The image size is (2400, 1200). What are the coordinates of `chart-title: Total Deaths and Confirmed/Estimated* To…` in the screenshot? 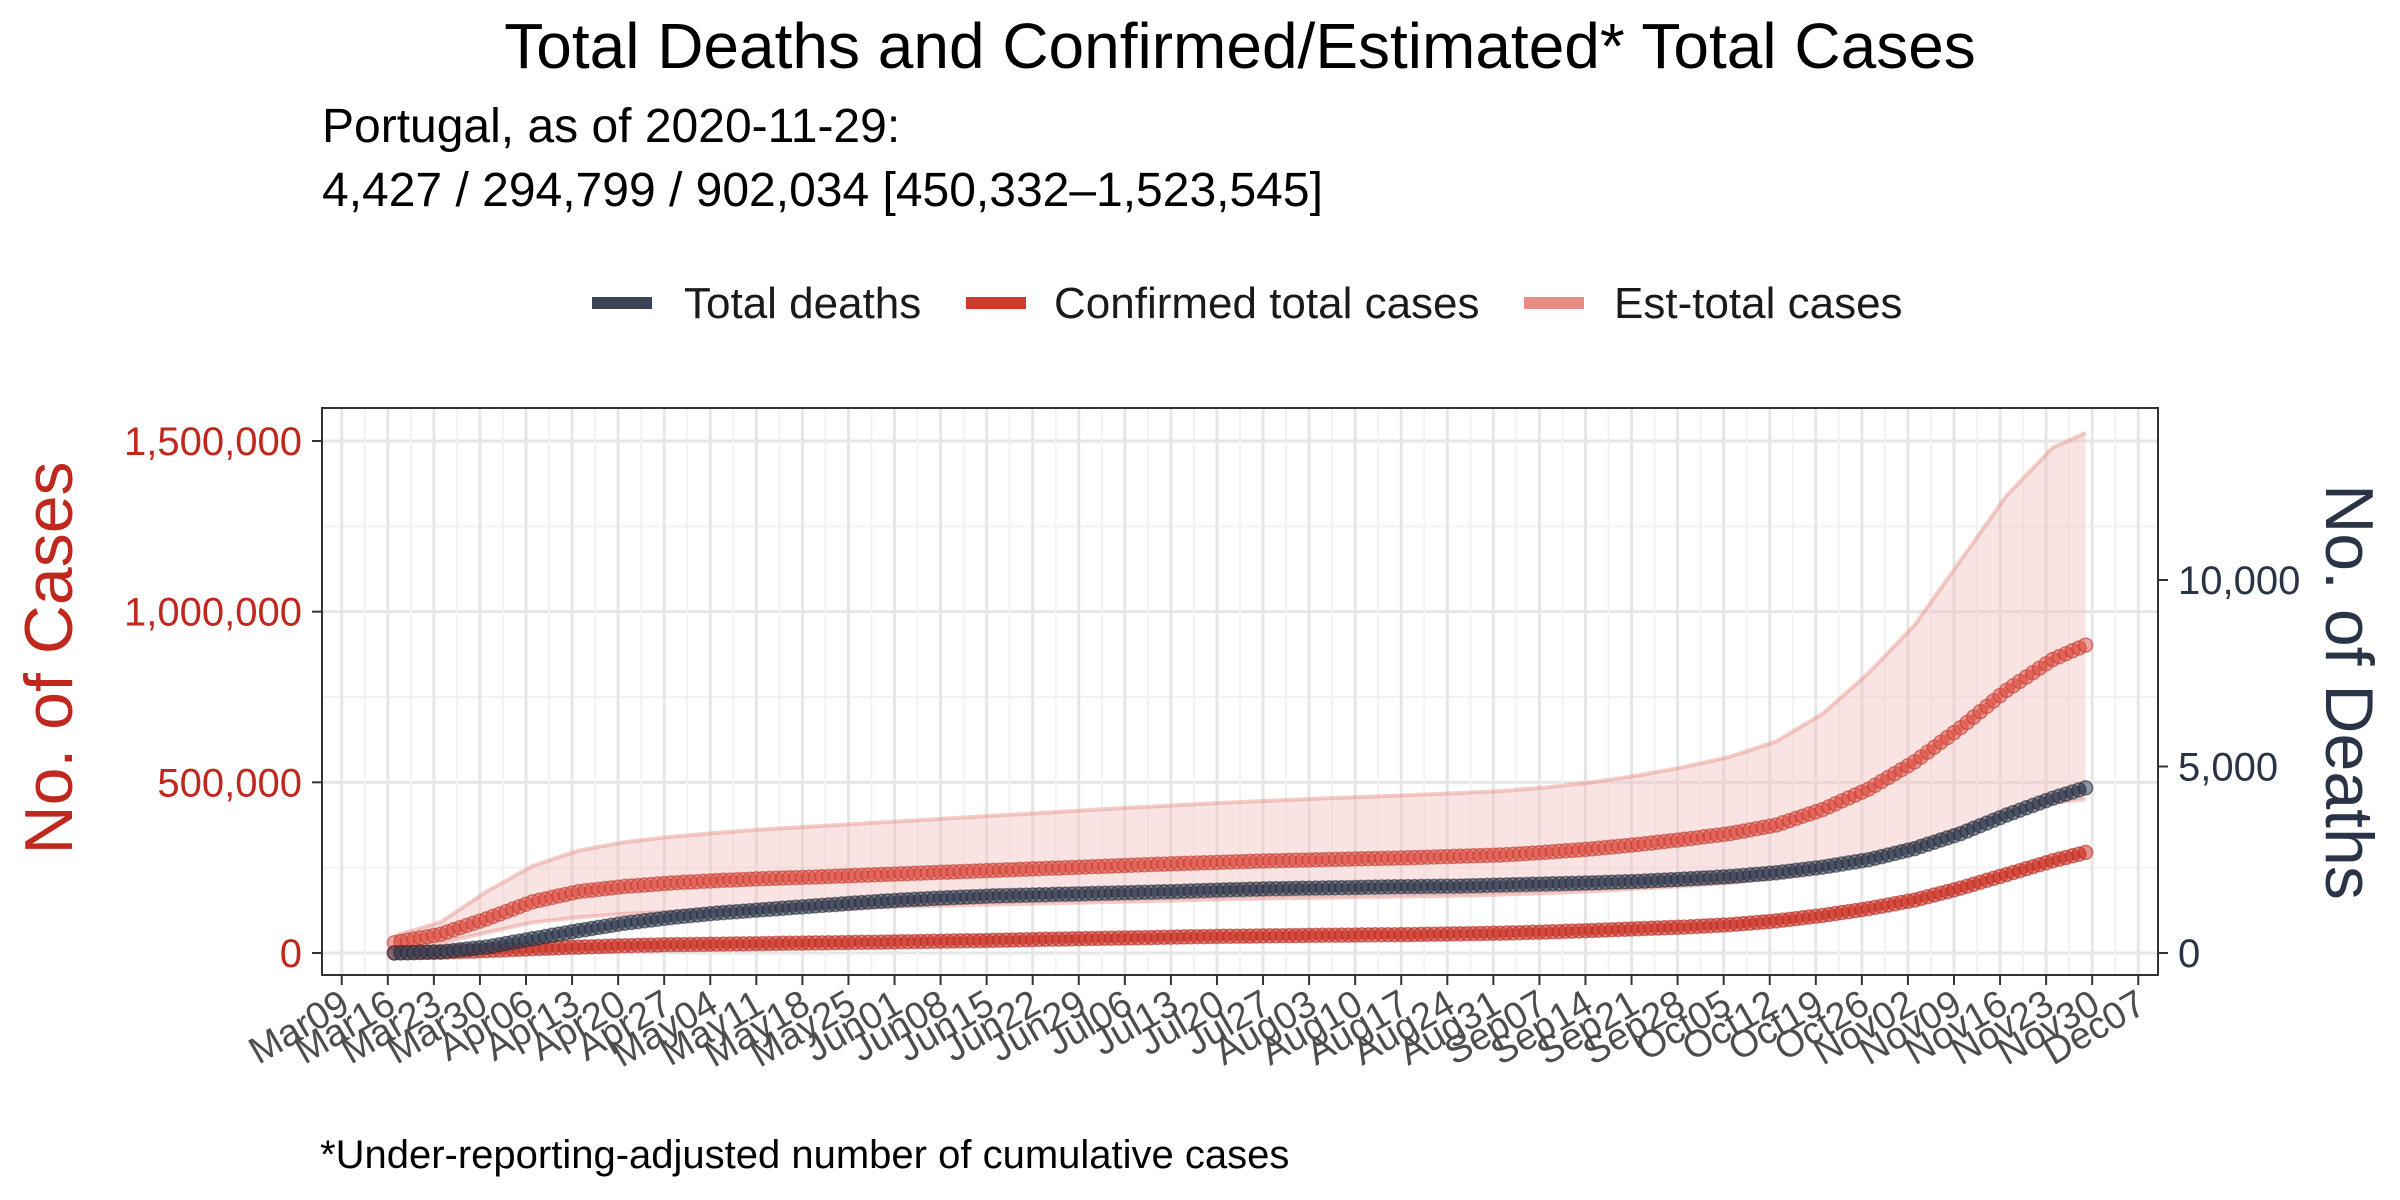 It's located at (1240, 46).